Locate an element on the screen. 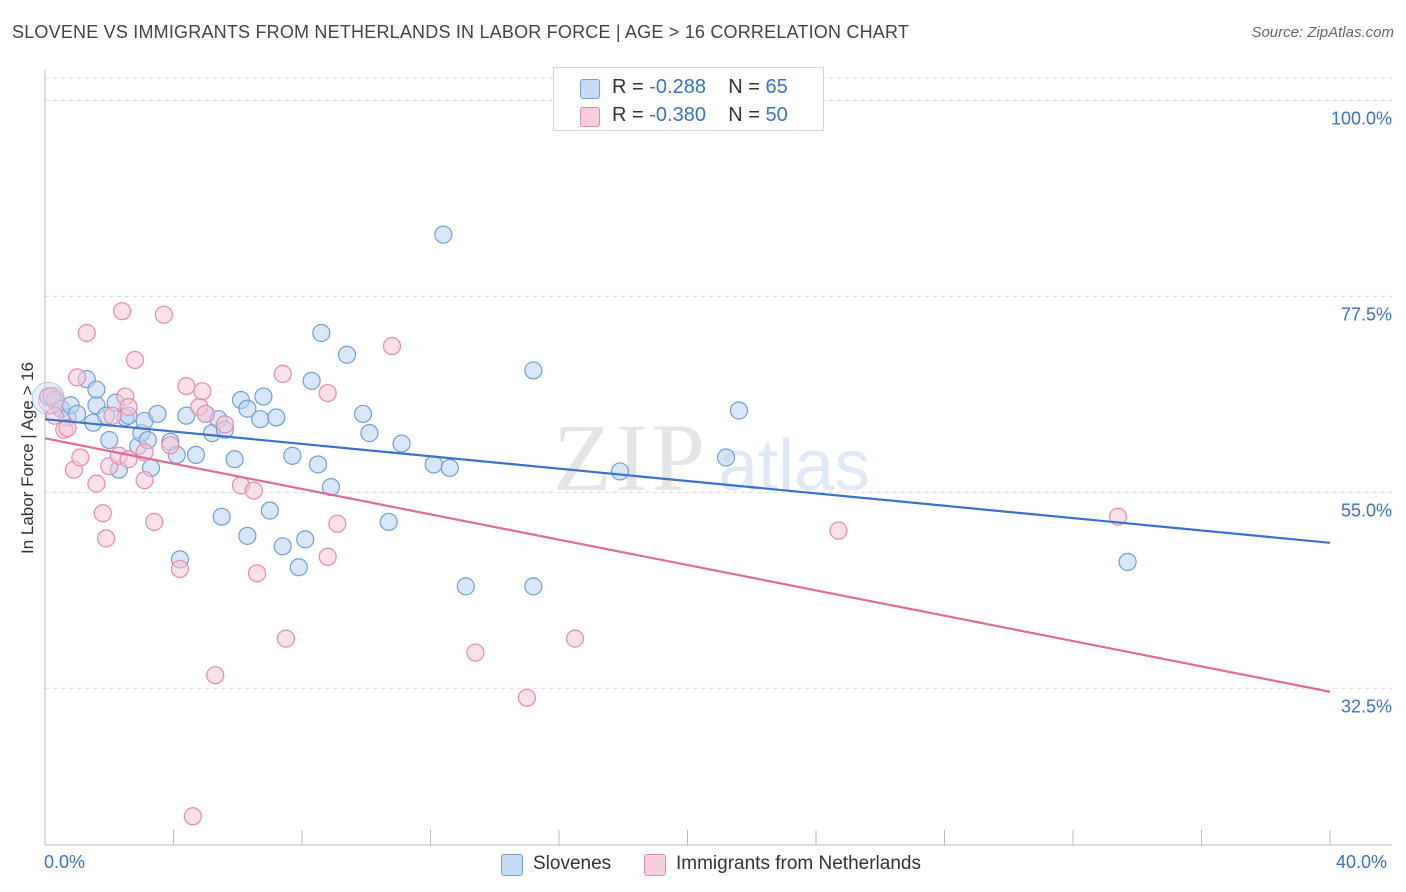 The height and width of the screenshot is (892, 1406). n-label: N = is located at coordinates (747, 115).